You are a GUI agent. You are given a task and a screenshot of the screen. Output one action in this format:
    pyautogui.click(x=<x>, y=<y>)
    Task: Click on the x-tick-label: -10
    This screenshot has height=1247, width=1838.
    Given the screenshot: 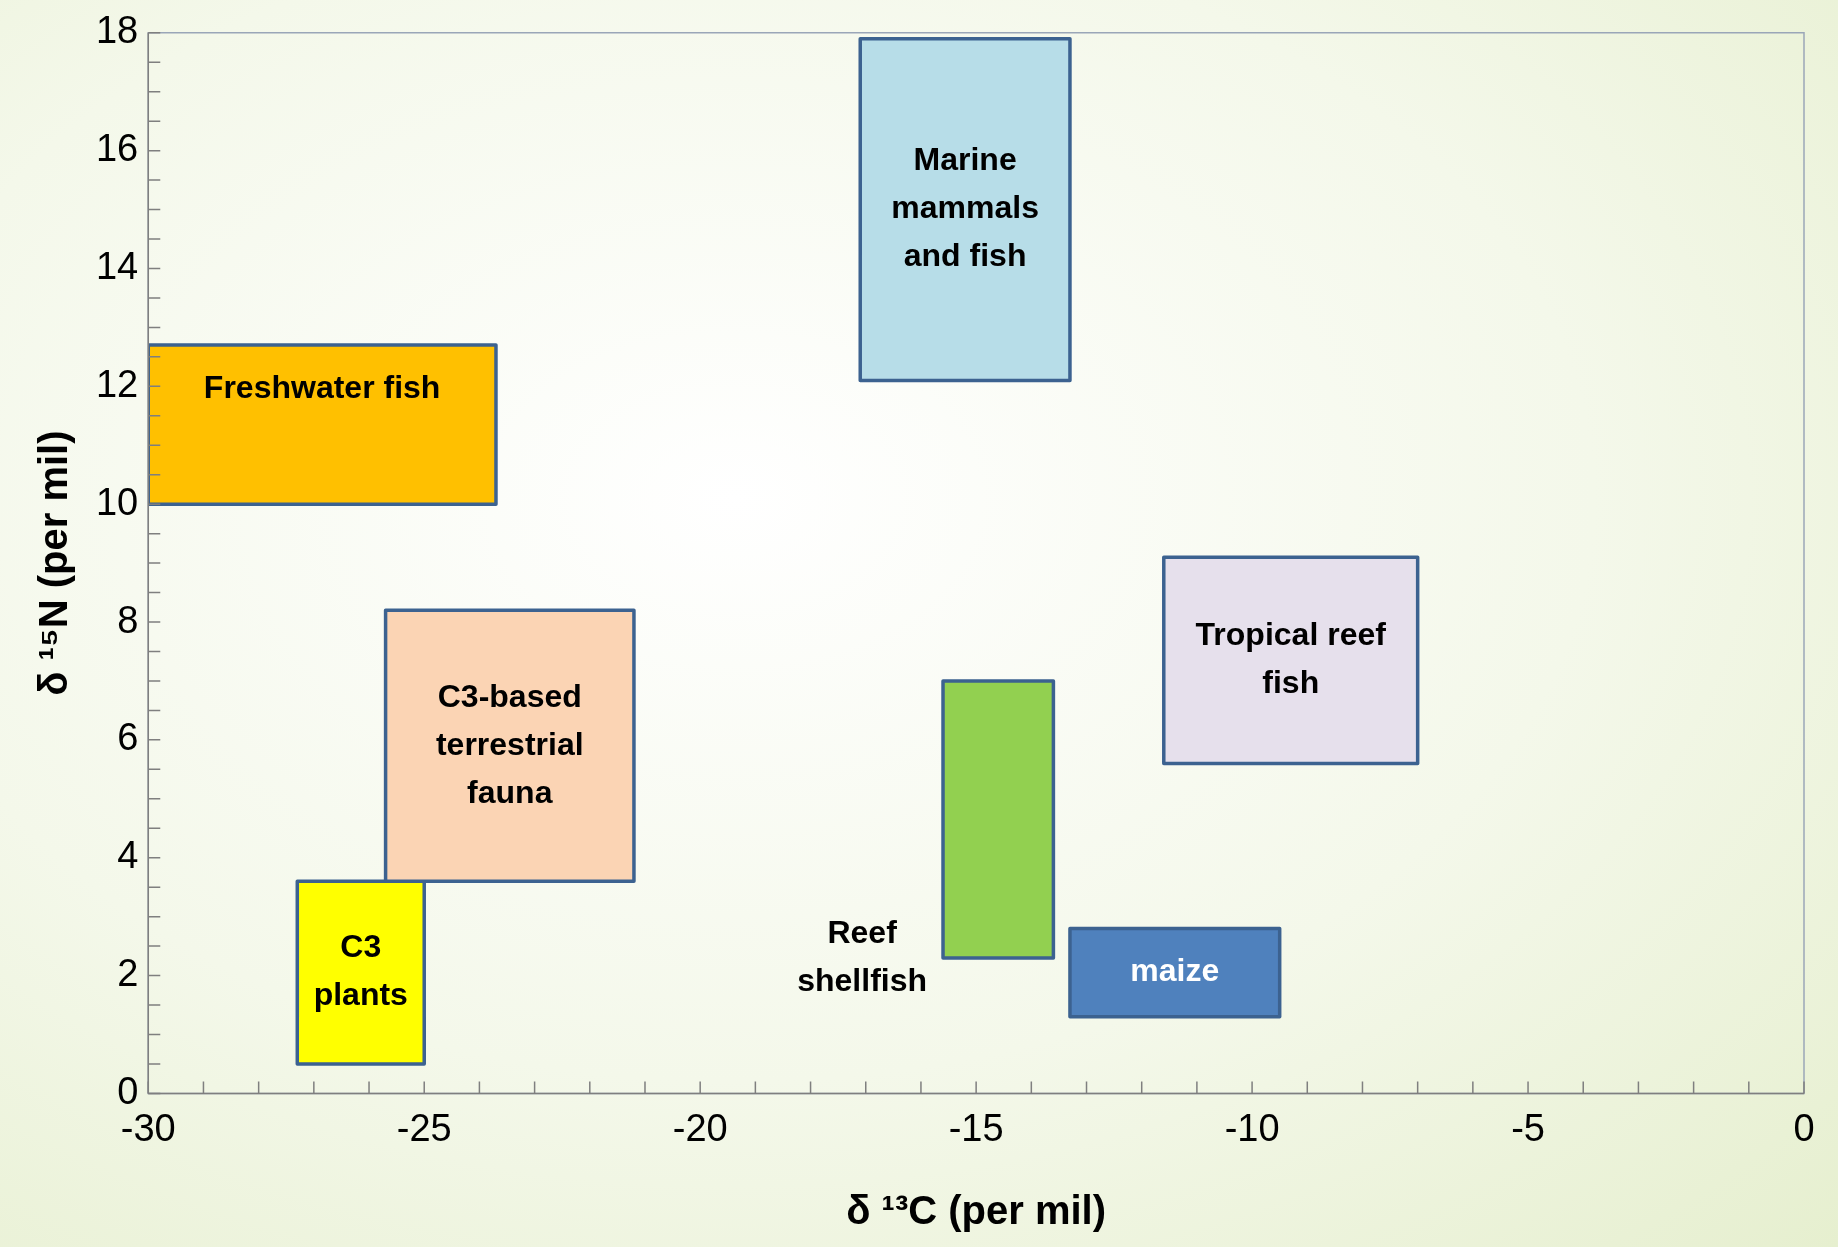 What is the action you would take?
    pyautogui.click(x=1252, y=1127)
    